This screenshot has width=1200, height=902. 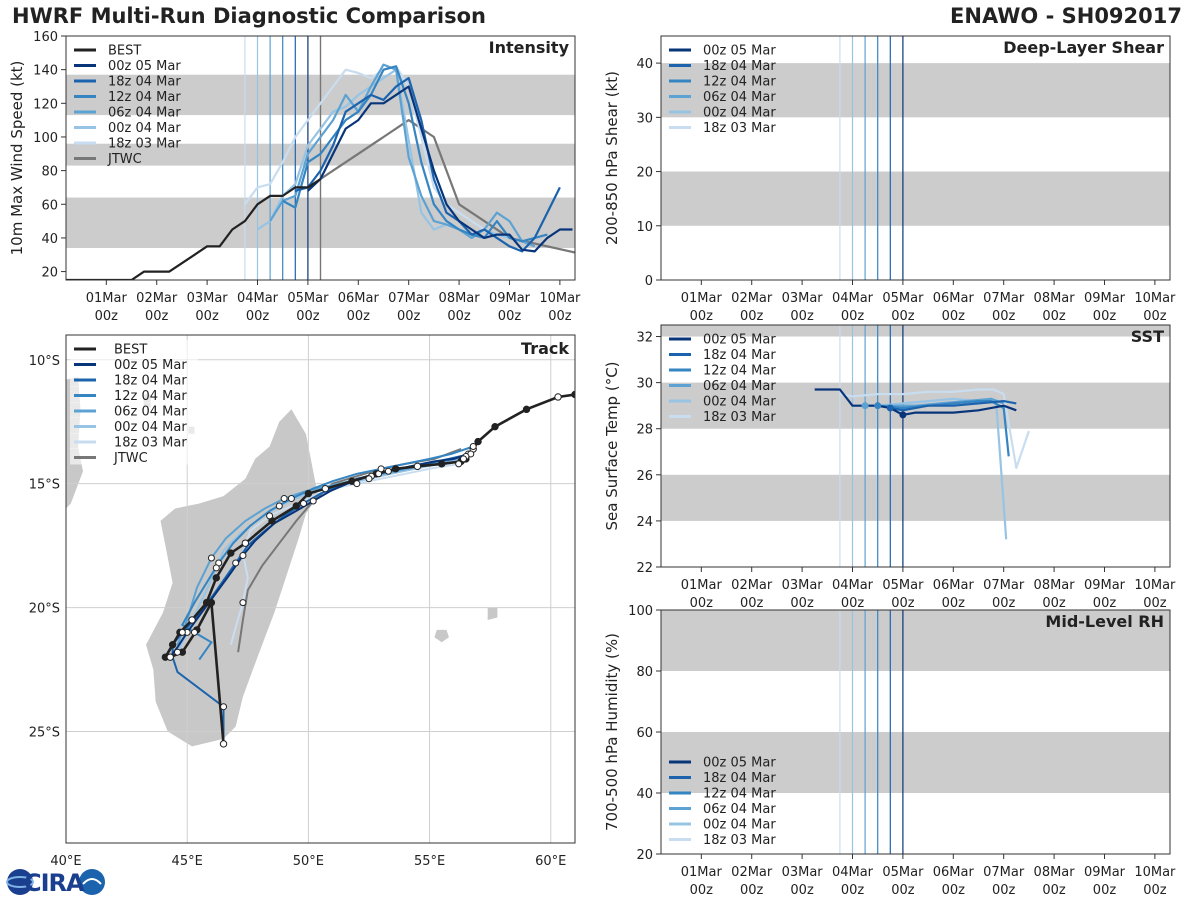 I want to click on rh-xtick-label: 09Mar, so click(x=1105, y=872).